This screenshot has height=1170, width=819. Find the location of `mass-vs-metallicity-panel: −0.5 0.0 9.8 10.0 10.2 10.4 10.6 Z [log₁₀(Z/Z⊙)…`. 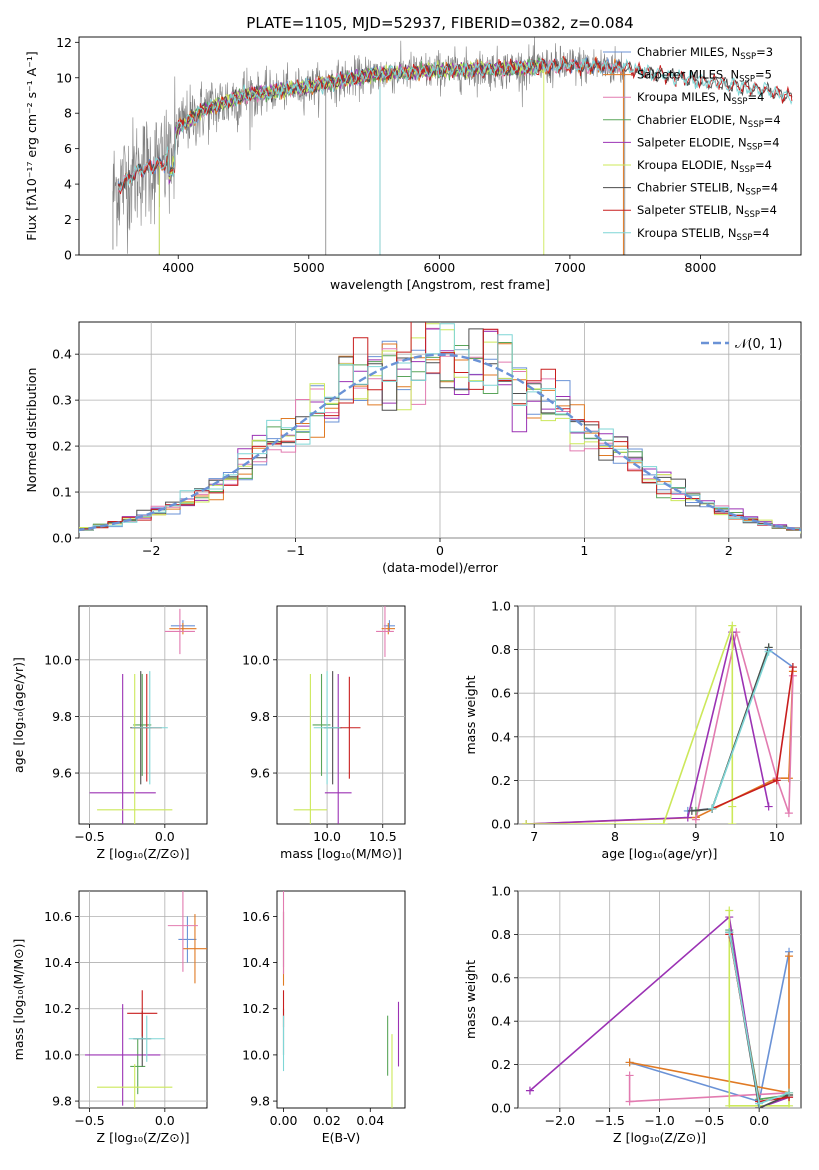

mass-vs-metallicity-panel: −0.5 0.0 9.8 10.0 10.2 10.4 10.6 Z [log₁₀(Z/Z⊙)… is located at coordinates (109, 1017).